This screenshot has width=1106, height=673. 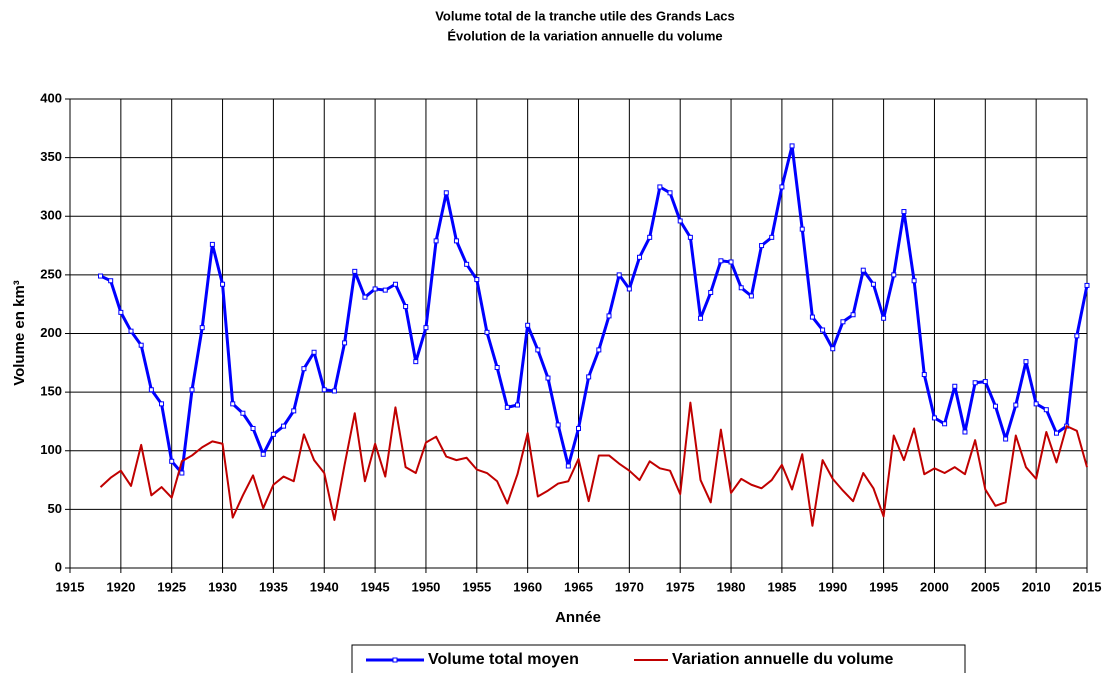 What do you see at coordinates (527, 586) in the screenshot?
I see `x-tick-label: 1960` at bounding box center [527, 586].